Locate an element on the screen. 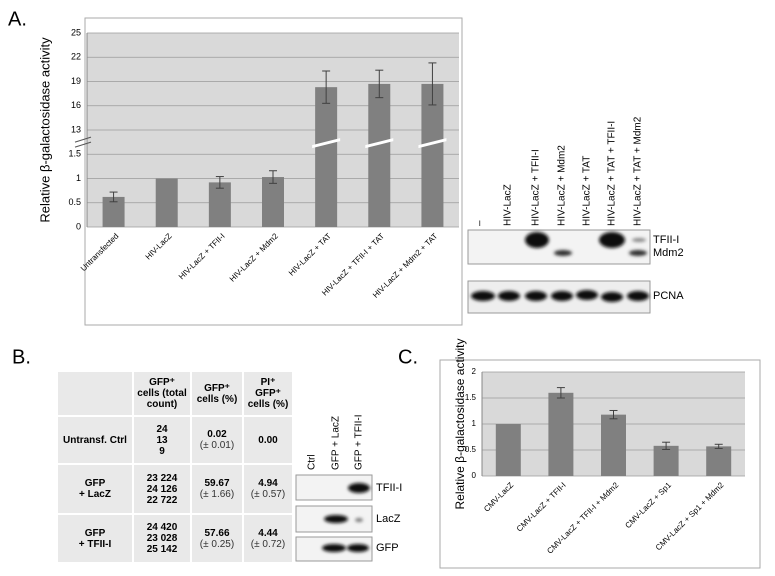 Image resolution: width=775 pixels, height=576 pixels. pct-cell: 0.02 (± 0.01) is located at coordinates (217, 440).